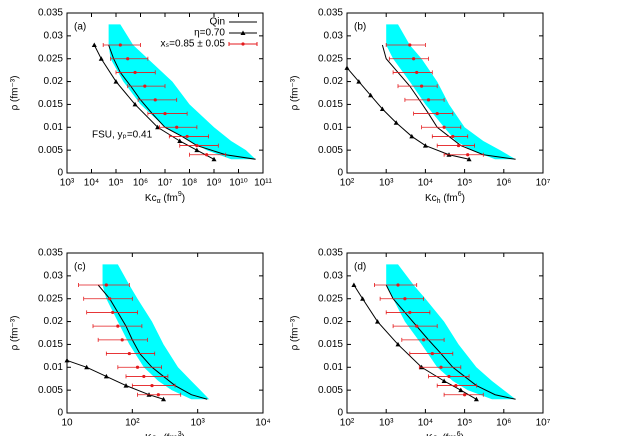 The image size is (623, 436). Describe the element at coordinates (213, 183) in the screenshot. I see `x-tick-label: 10⁹` at that location.